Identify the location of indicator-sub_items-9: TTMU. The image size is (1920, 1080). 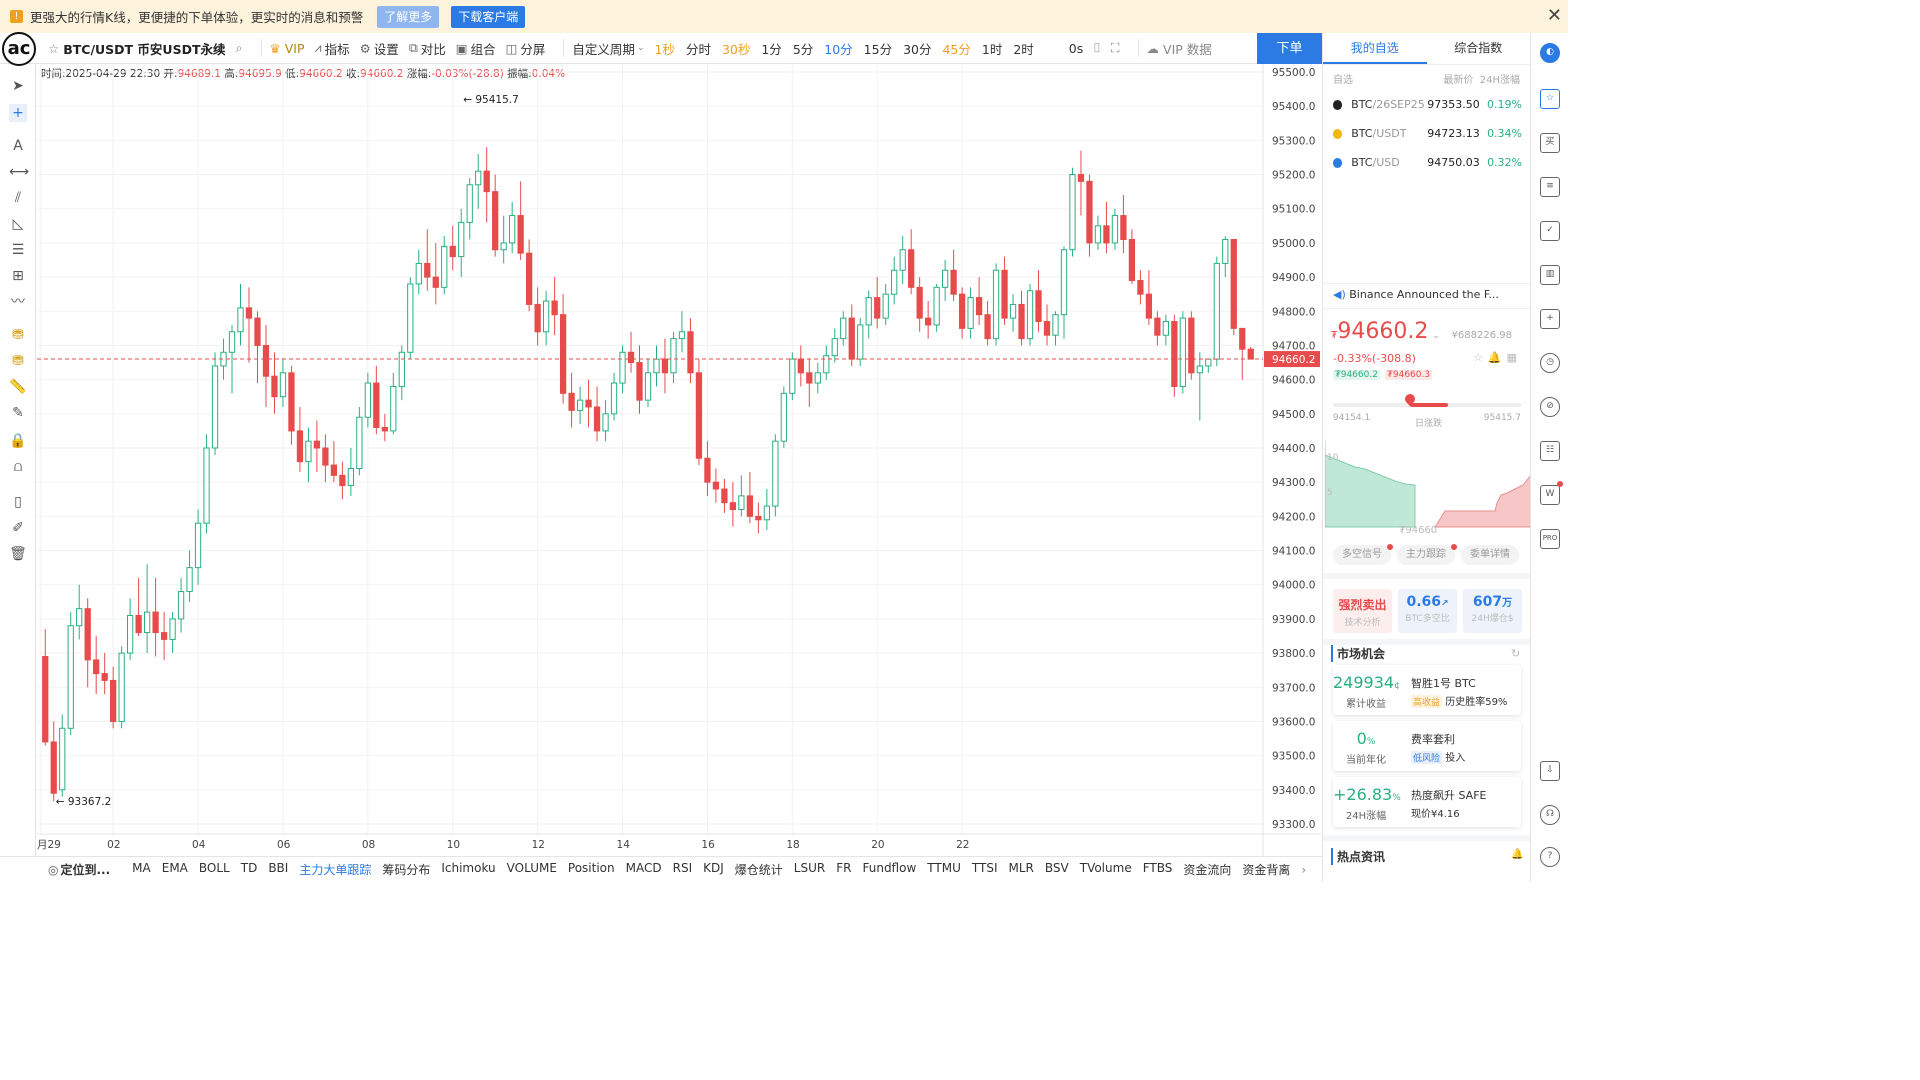
(944, 868).